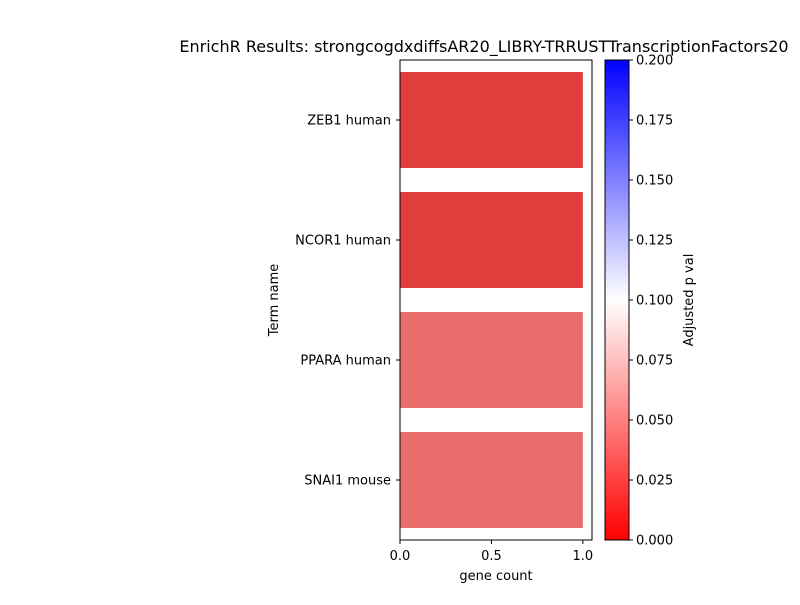 This screenshot has width=800, height=605. What do you see at coordinates (491, 120) in the screenshot?
I see `bar-zeb1-human` at bounding box center [491, 120].